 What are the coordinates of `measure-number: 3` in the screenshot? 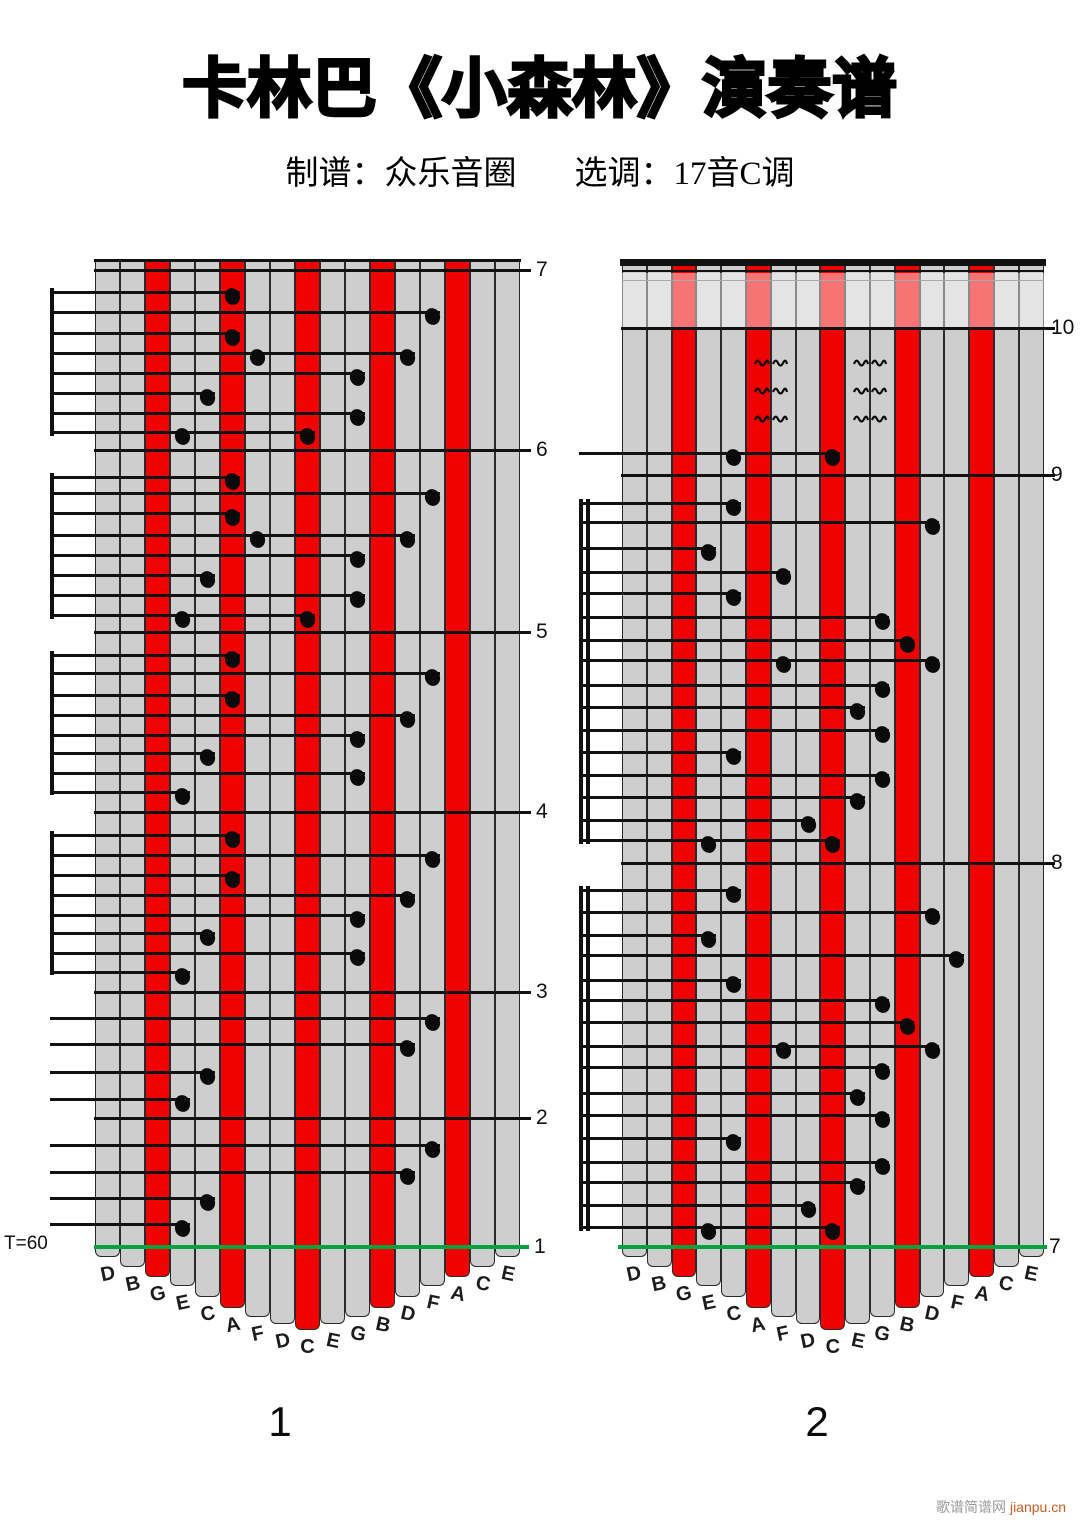 It's located at (542, 991).